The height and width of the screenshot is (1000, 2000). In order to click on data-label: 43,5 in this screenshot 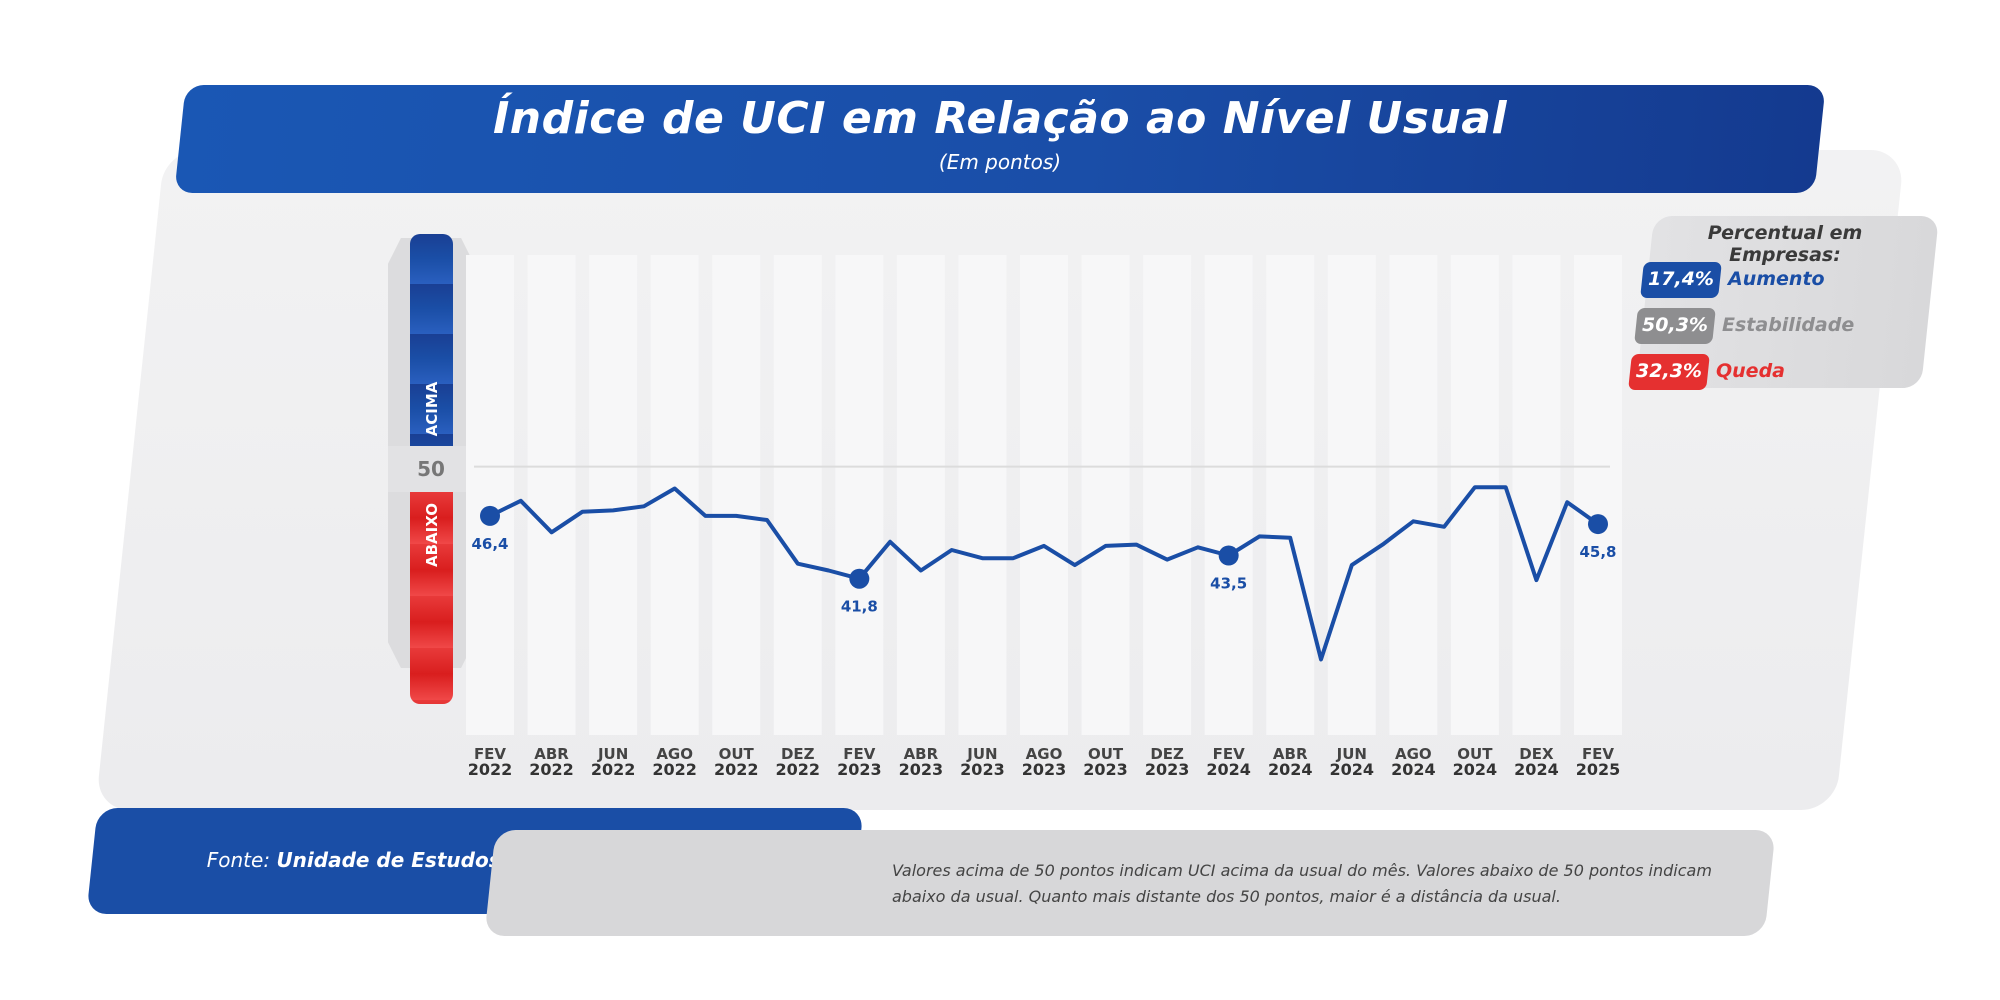, I will do `click(1228, 584)`.